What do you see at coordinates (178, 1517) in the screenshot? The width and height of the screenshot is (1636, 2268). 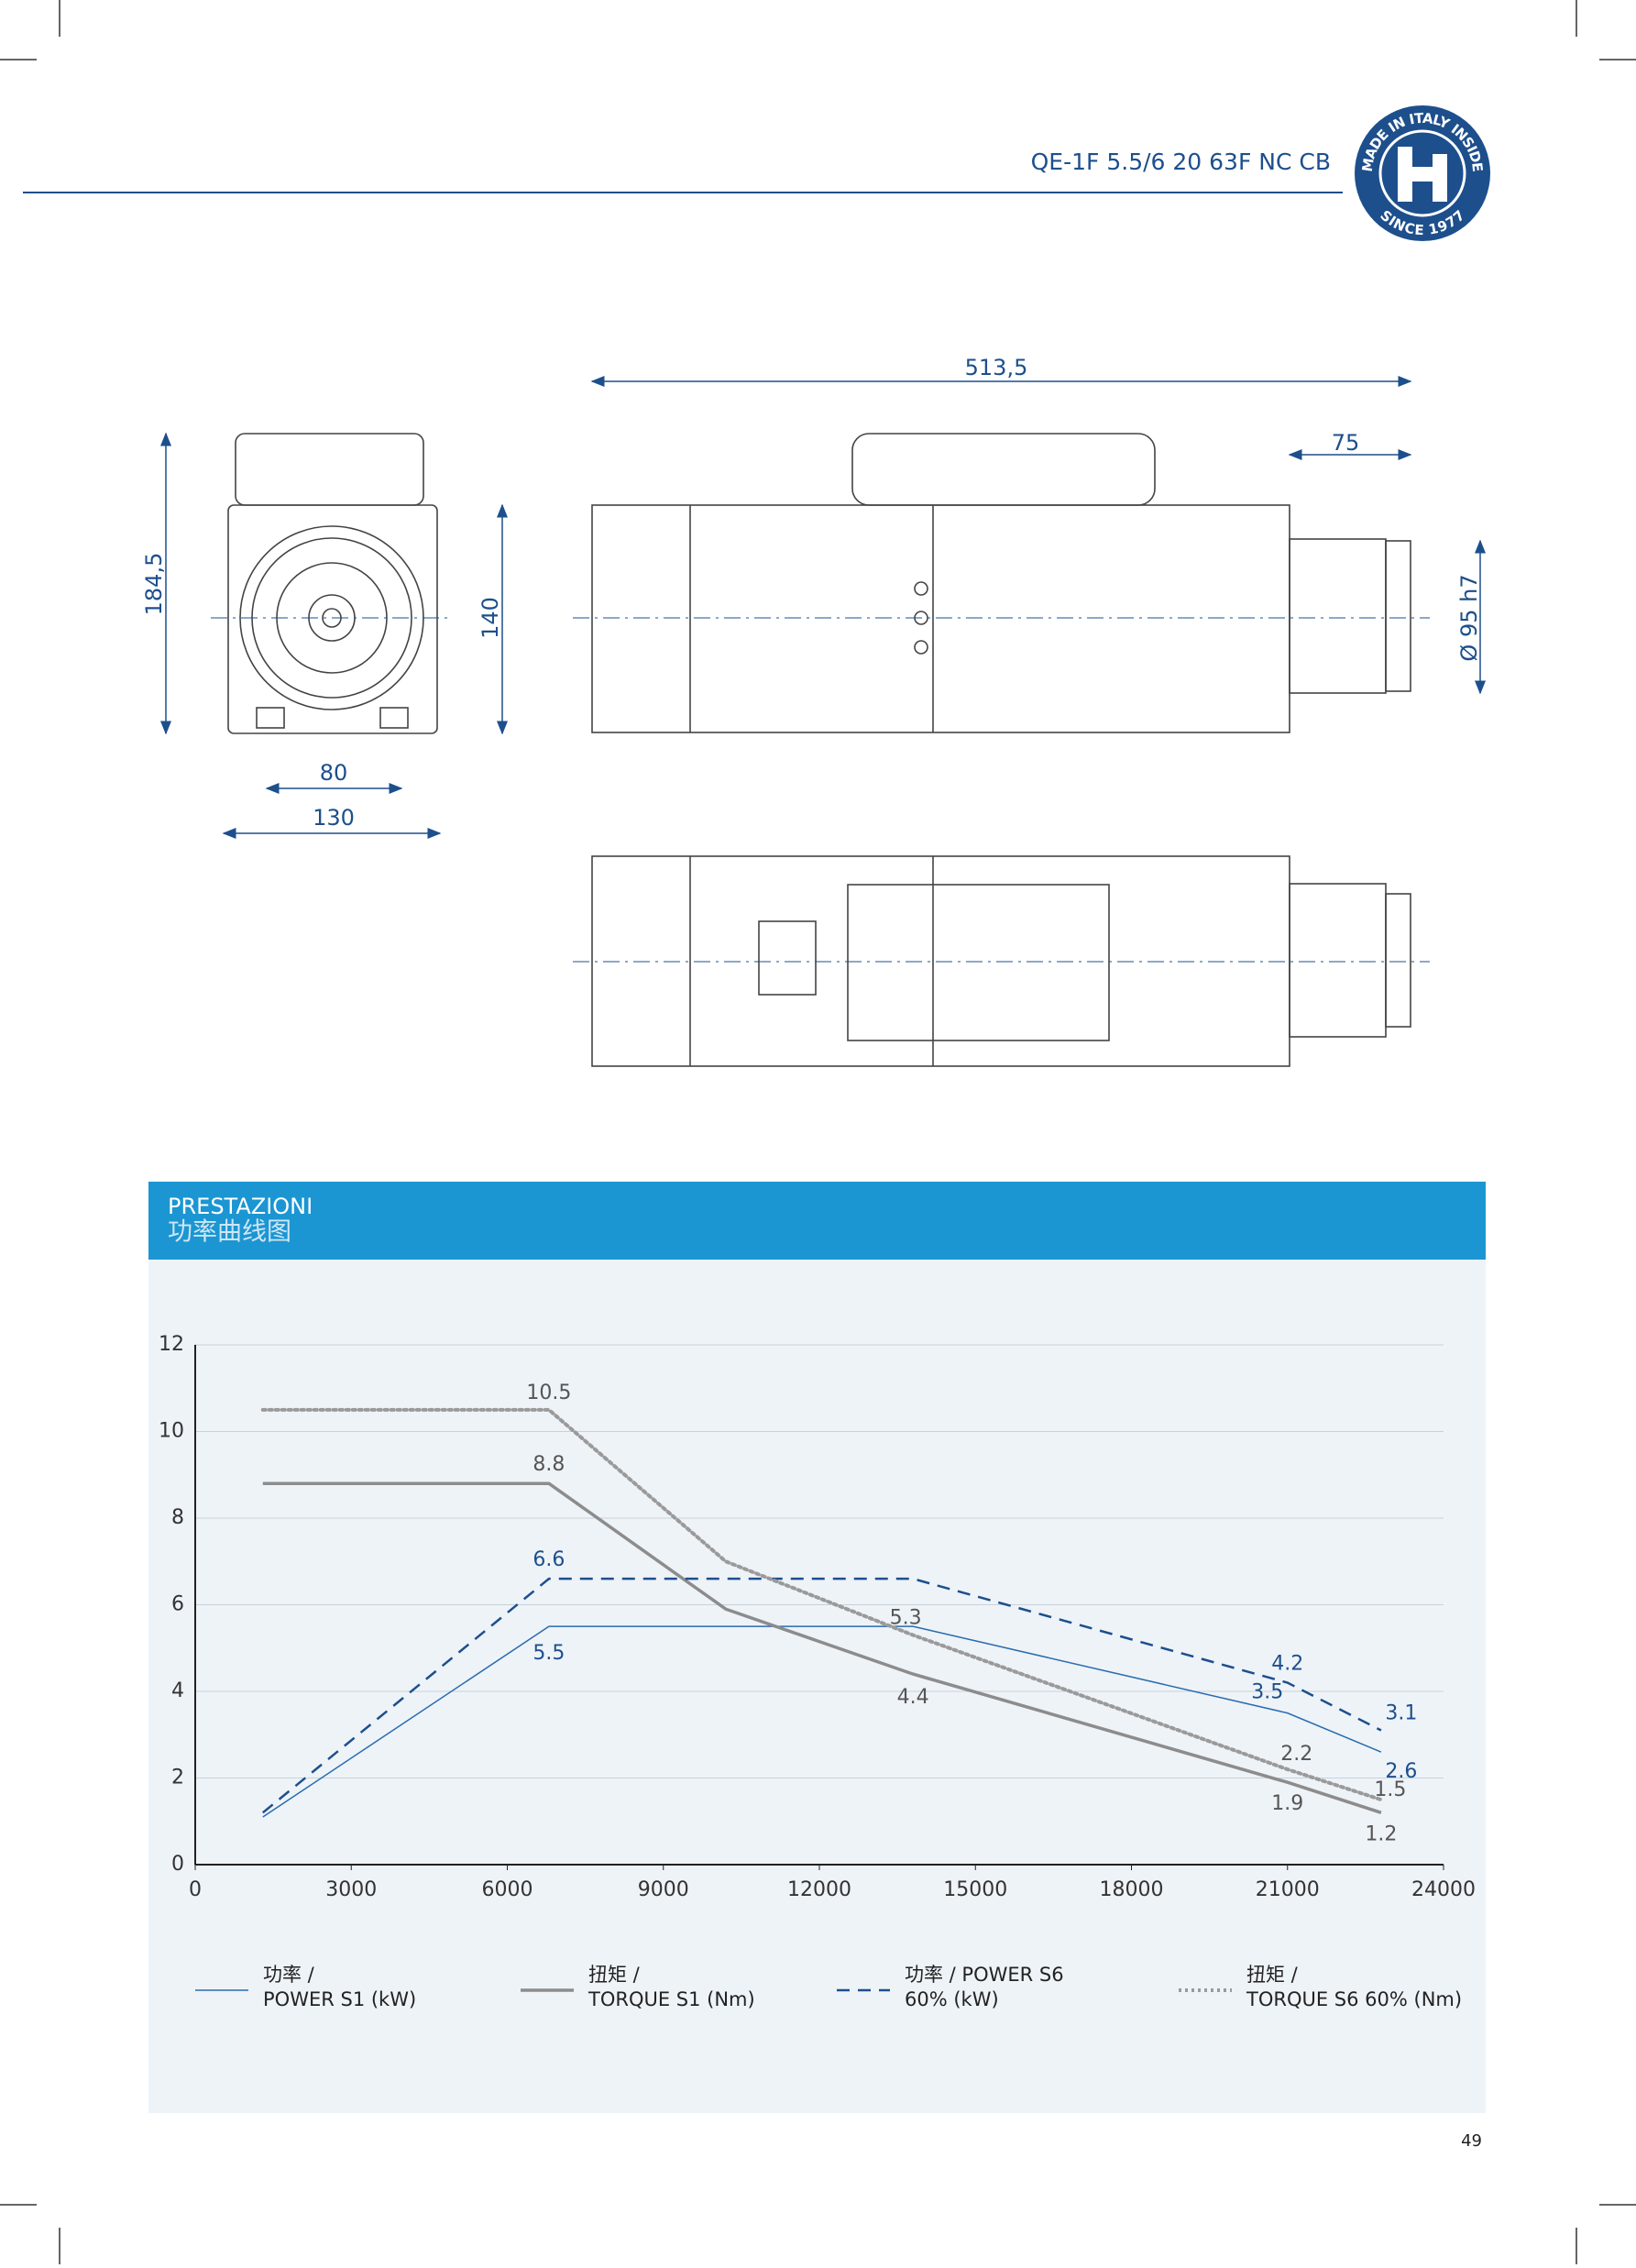 I see `y-tick-label: 8` at bounding box center [178, 1517].